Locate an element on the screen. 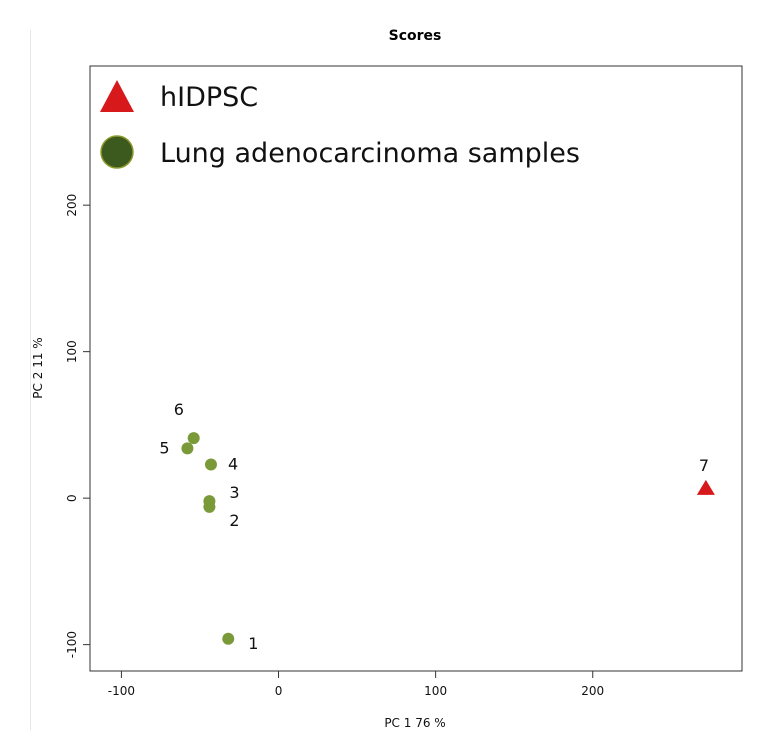  data-point-triangle is located at coordinates (705, 487).